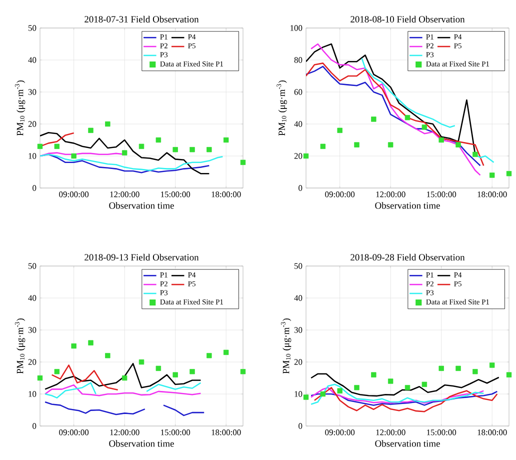 This screenshot has height=460, width=516. I want to click on y-tick-label: 80, so click(298, 60).